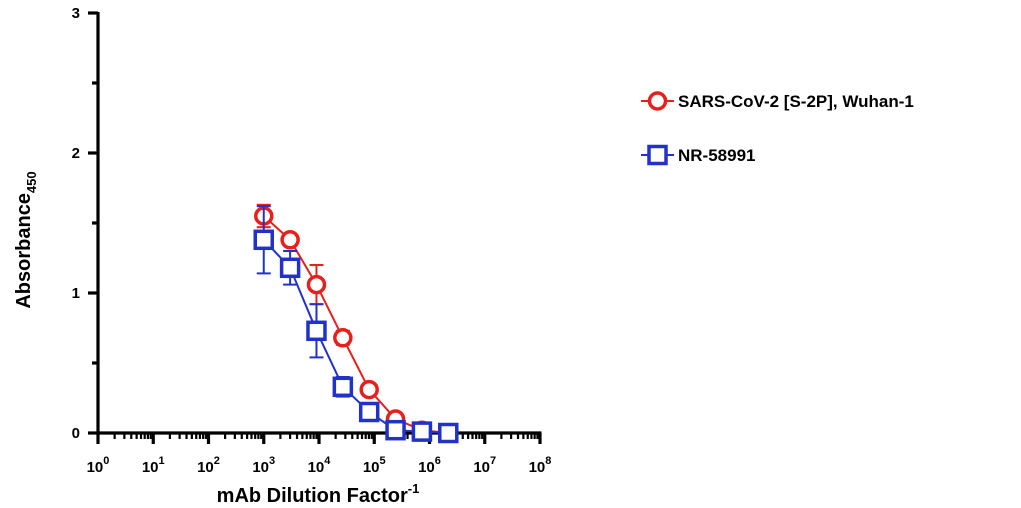  I want to click on legend-label: SARS-CoV-2 [S-2P], Wuhan-1, so click(796, 101).